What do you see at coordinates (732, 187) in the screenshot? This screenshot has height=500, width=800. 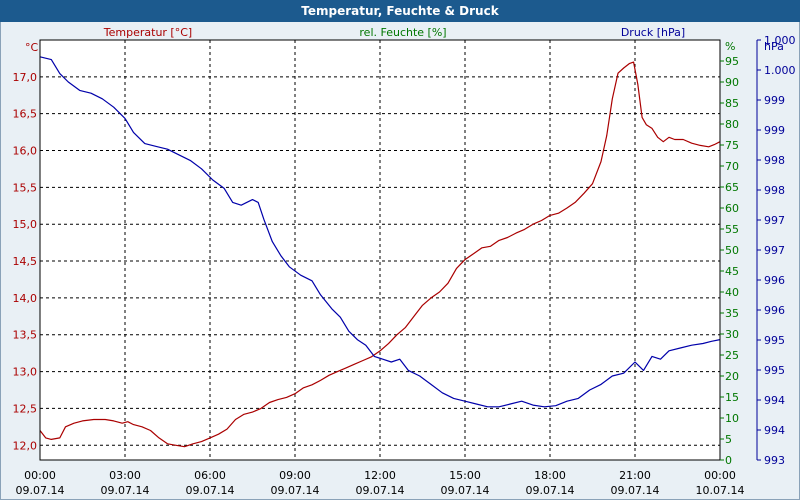 I see `humidity-tick-label: 65` at bounding box center [732, 187].